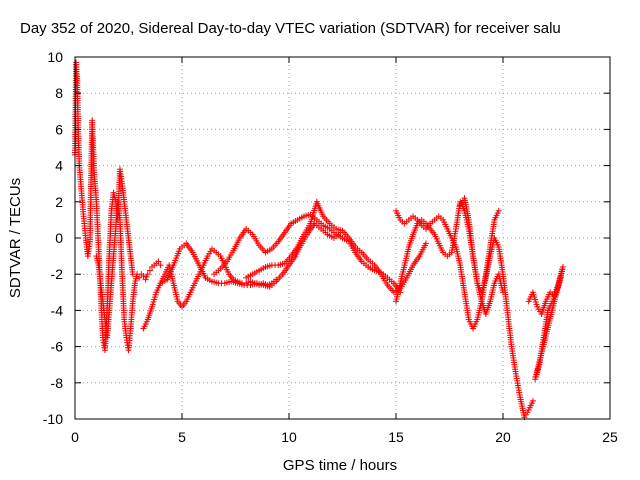 Image resolution: width=640 pixels, height=480 pixels. I want to click on y-tick-label: -10, so click(53, 419).